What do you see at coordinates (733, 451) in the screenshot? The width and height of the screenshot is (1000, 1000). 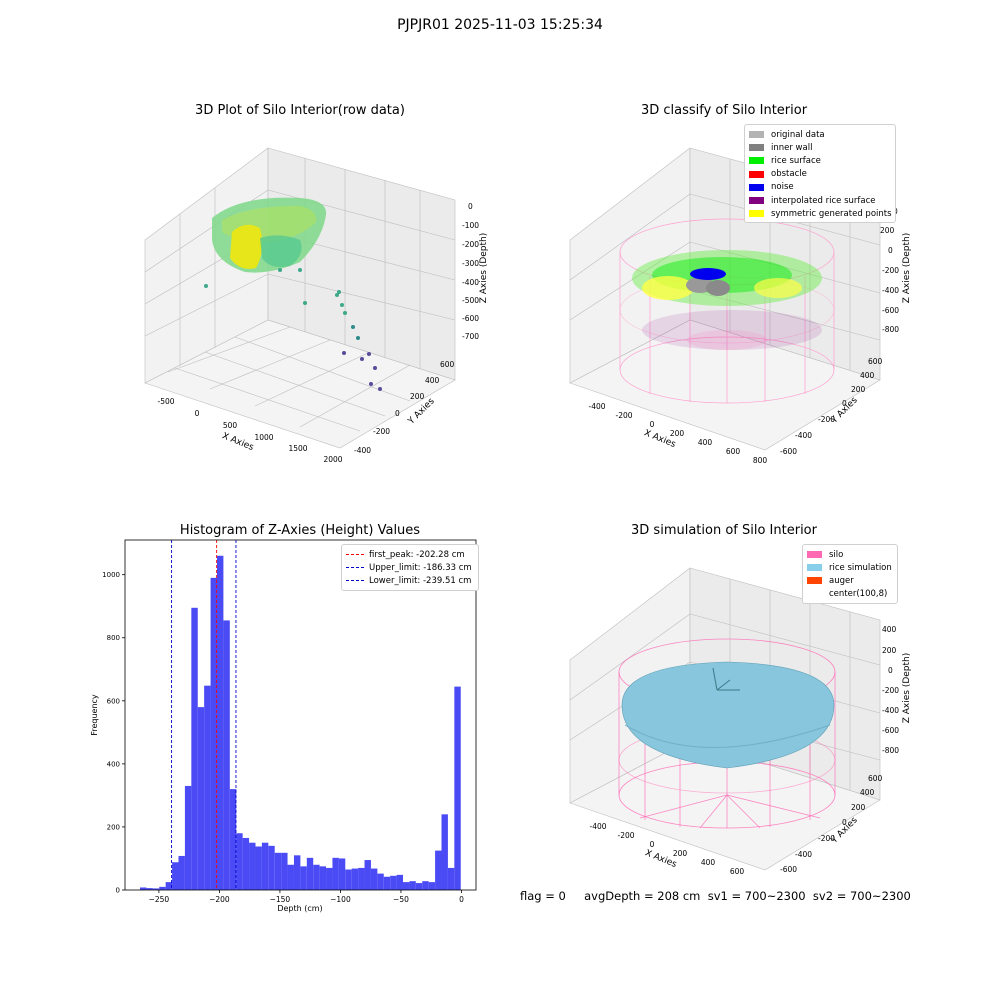 I see `classify-xtick: 600` at bounding box center [733, 451].